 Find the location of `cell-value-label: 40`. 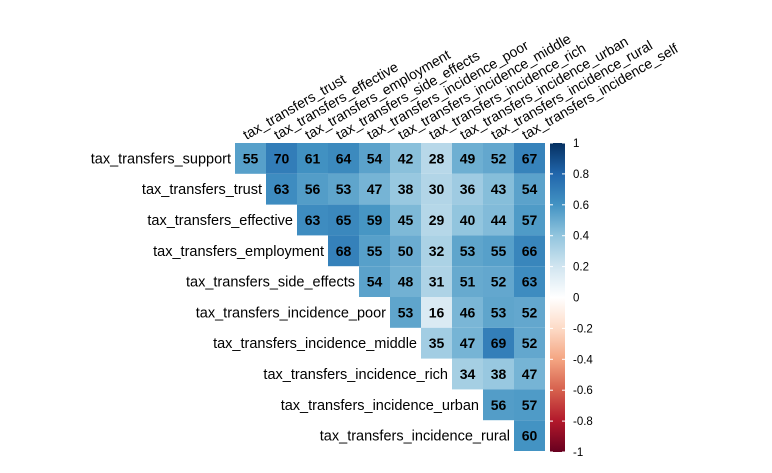

cell-value-label: 40 is located at coordinates (468, 220).